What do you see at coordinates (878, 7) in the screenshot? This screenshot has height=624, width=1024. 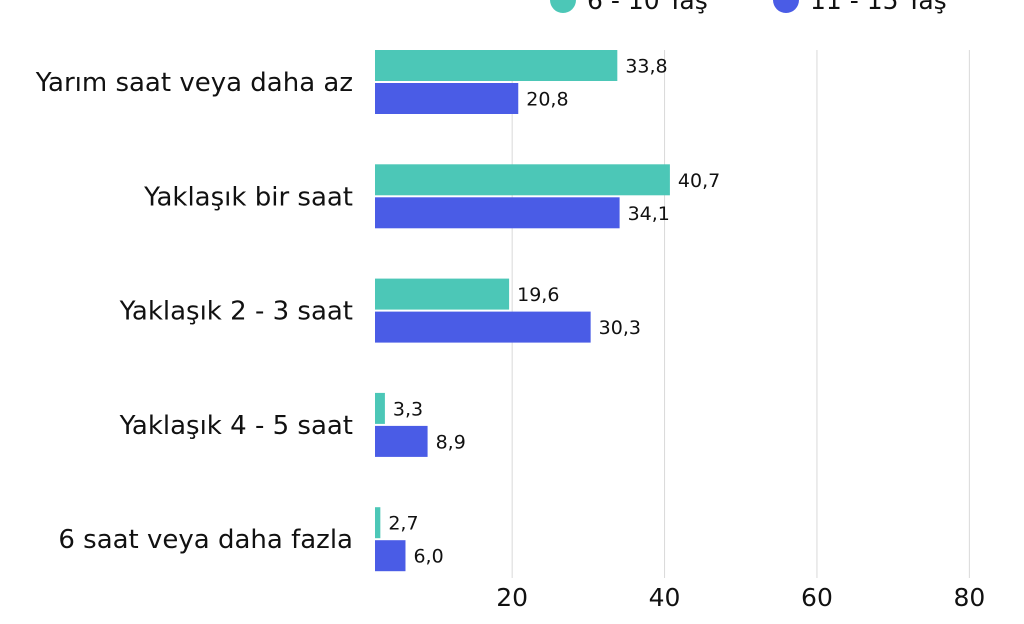 I see `legend-label-11-15-yas: 11 - 15 Yaş` at bounding box center [878, 7].